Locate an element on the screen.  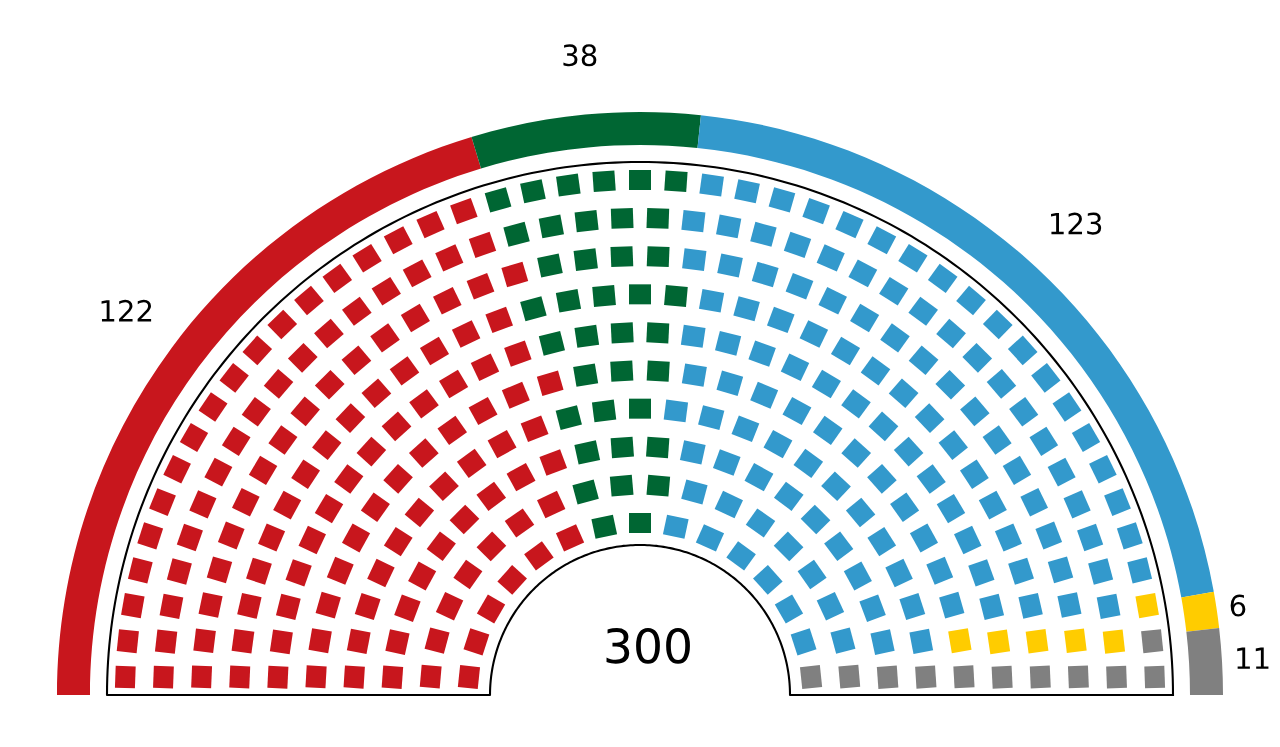
data-label: 6 is located at coordinates (1238, 605).